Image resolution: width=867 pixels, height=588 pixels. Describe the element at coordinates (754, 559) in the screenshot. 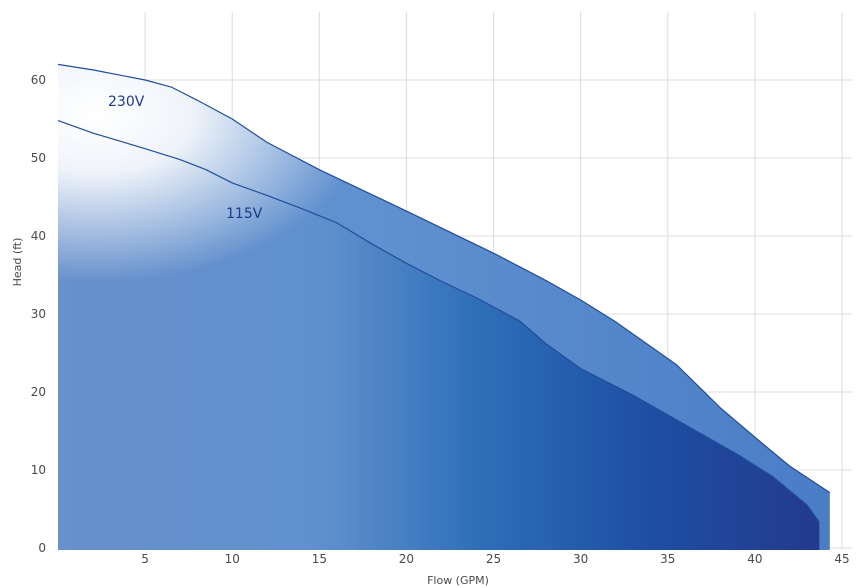

I see `x-tick-label: 40` at that location.